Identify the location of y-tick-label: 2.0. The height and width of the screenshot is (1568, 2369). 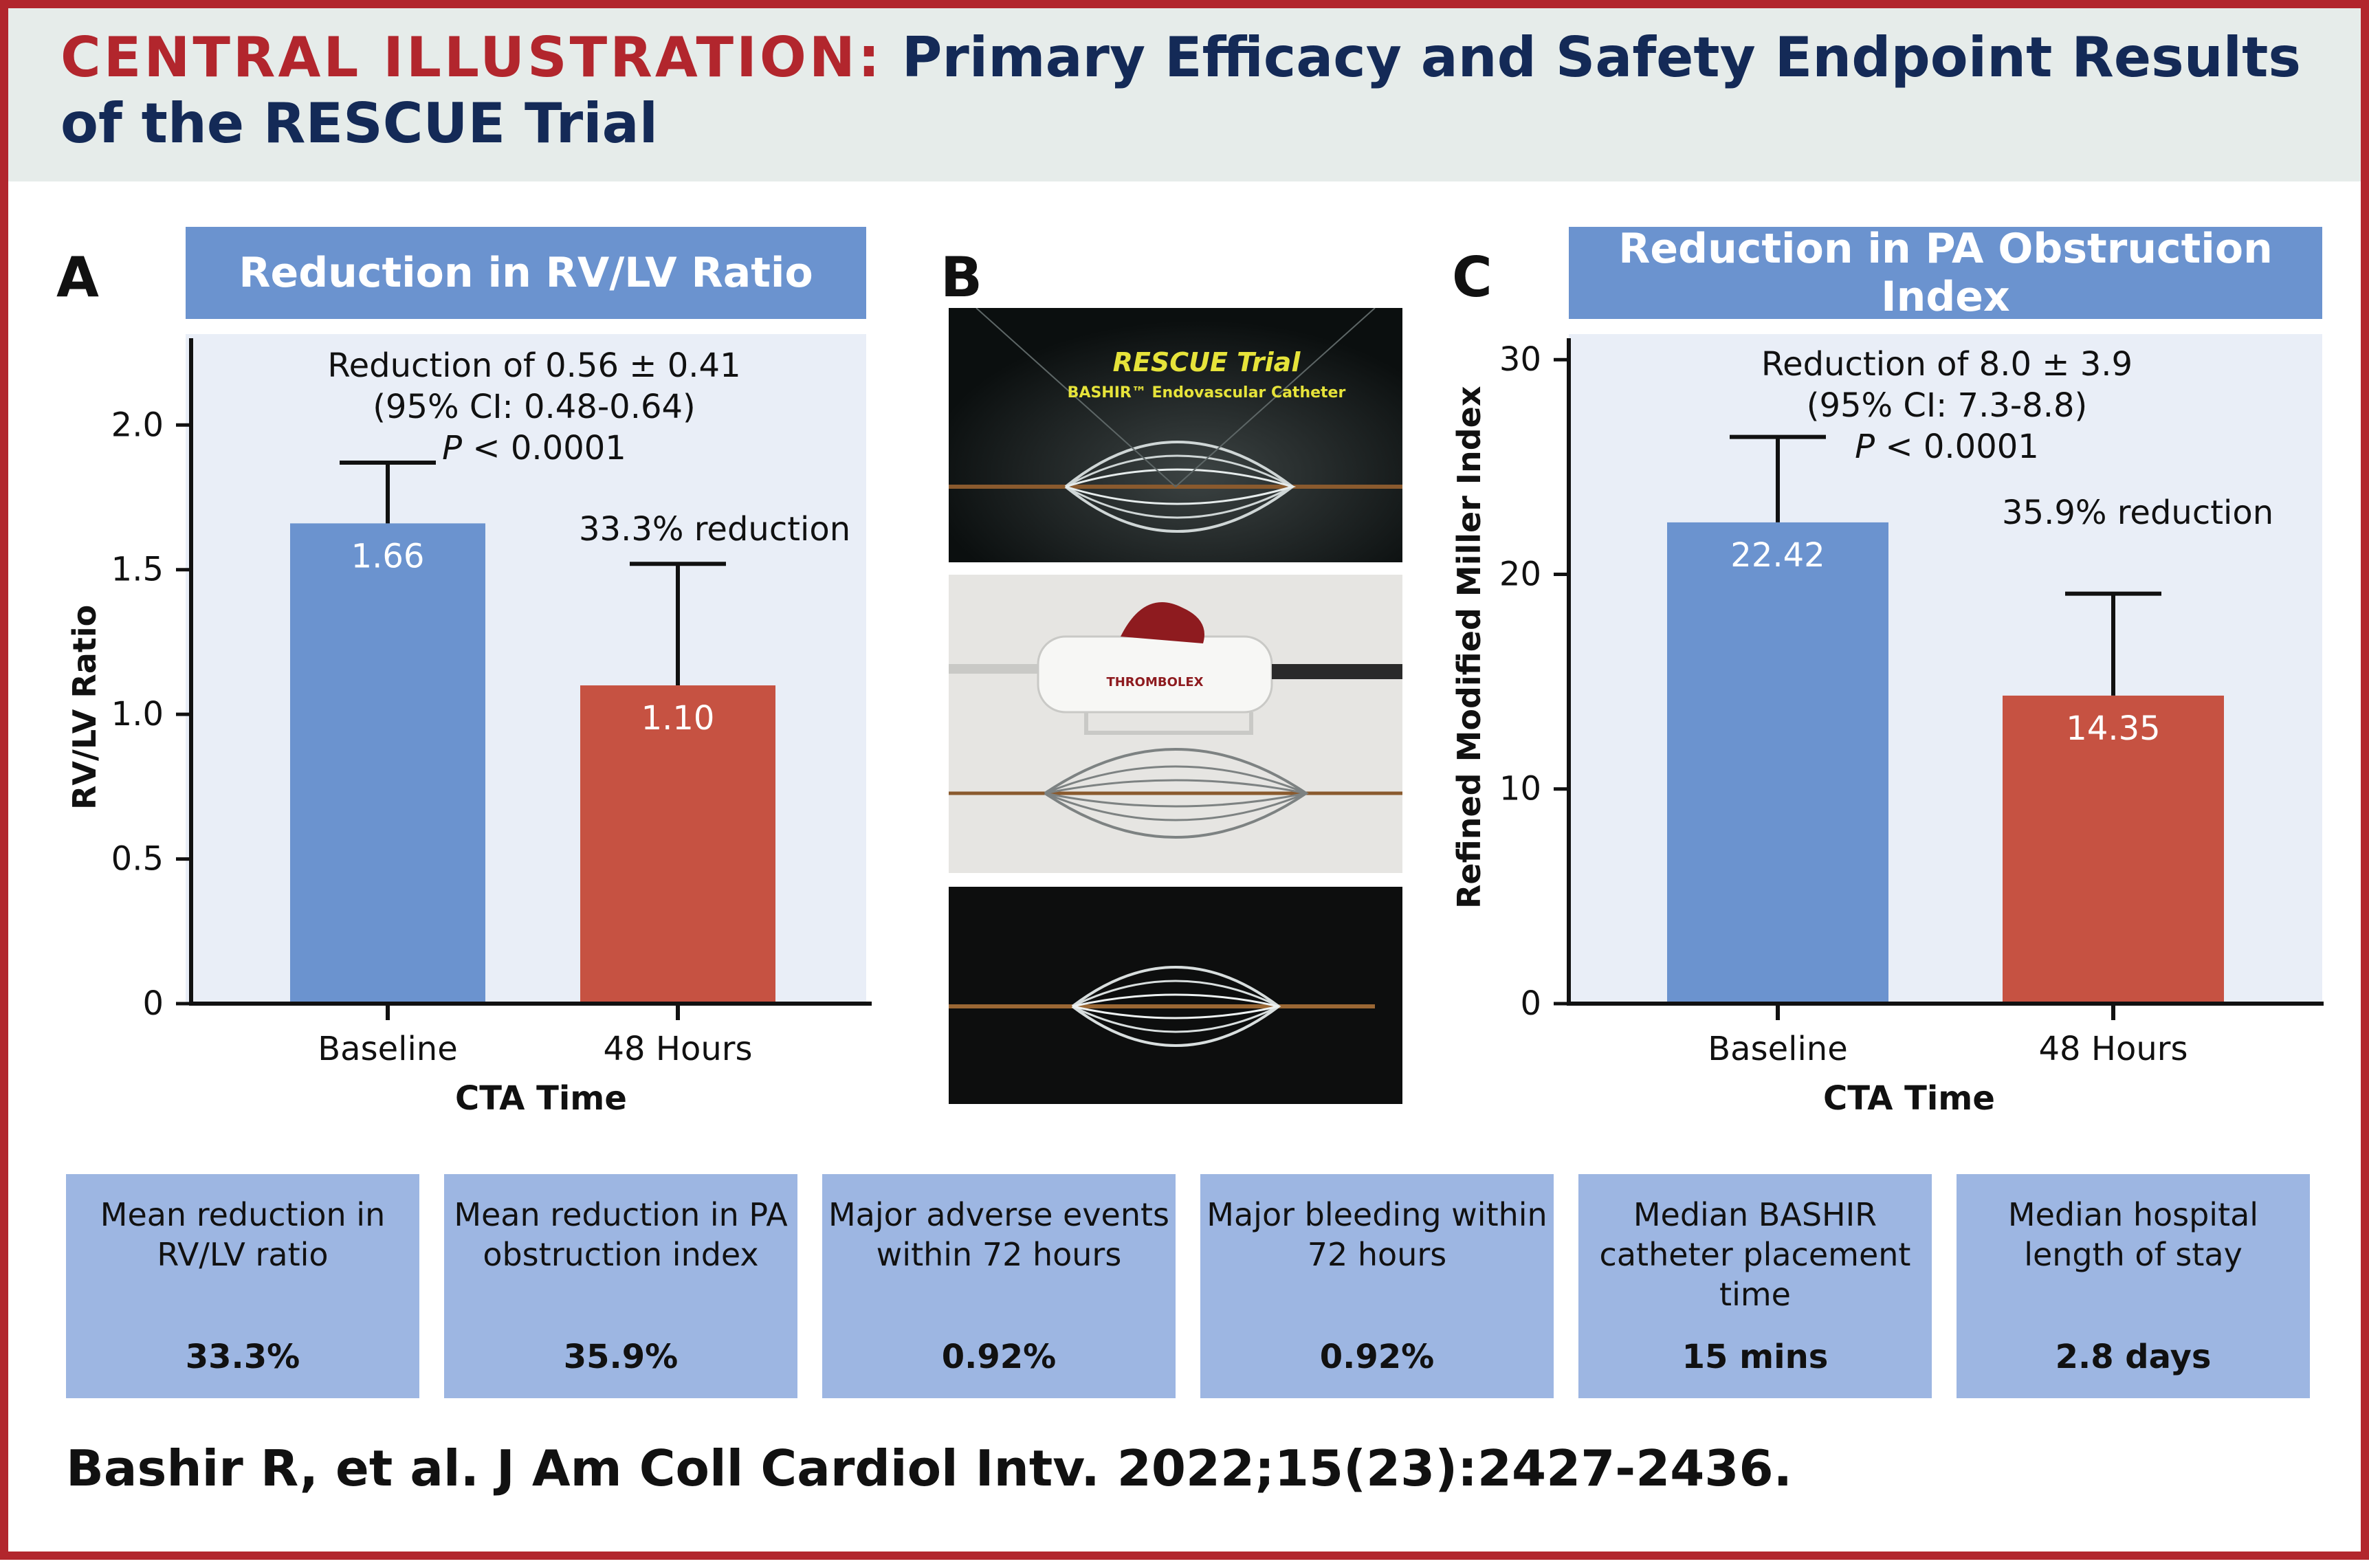
(137, 425).